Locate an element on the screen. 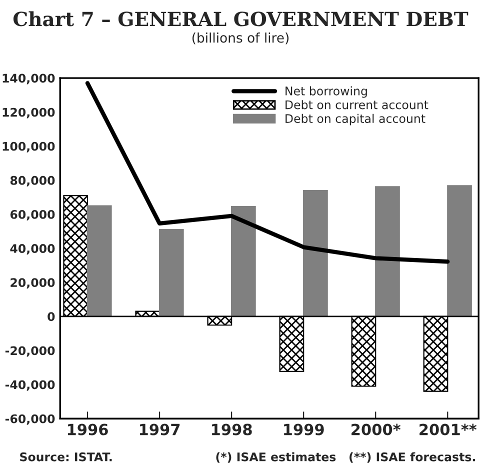  x-tick-label: 1997 is located at coordinates (160, 430).